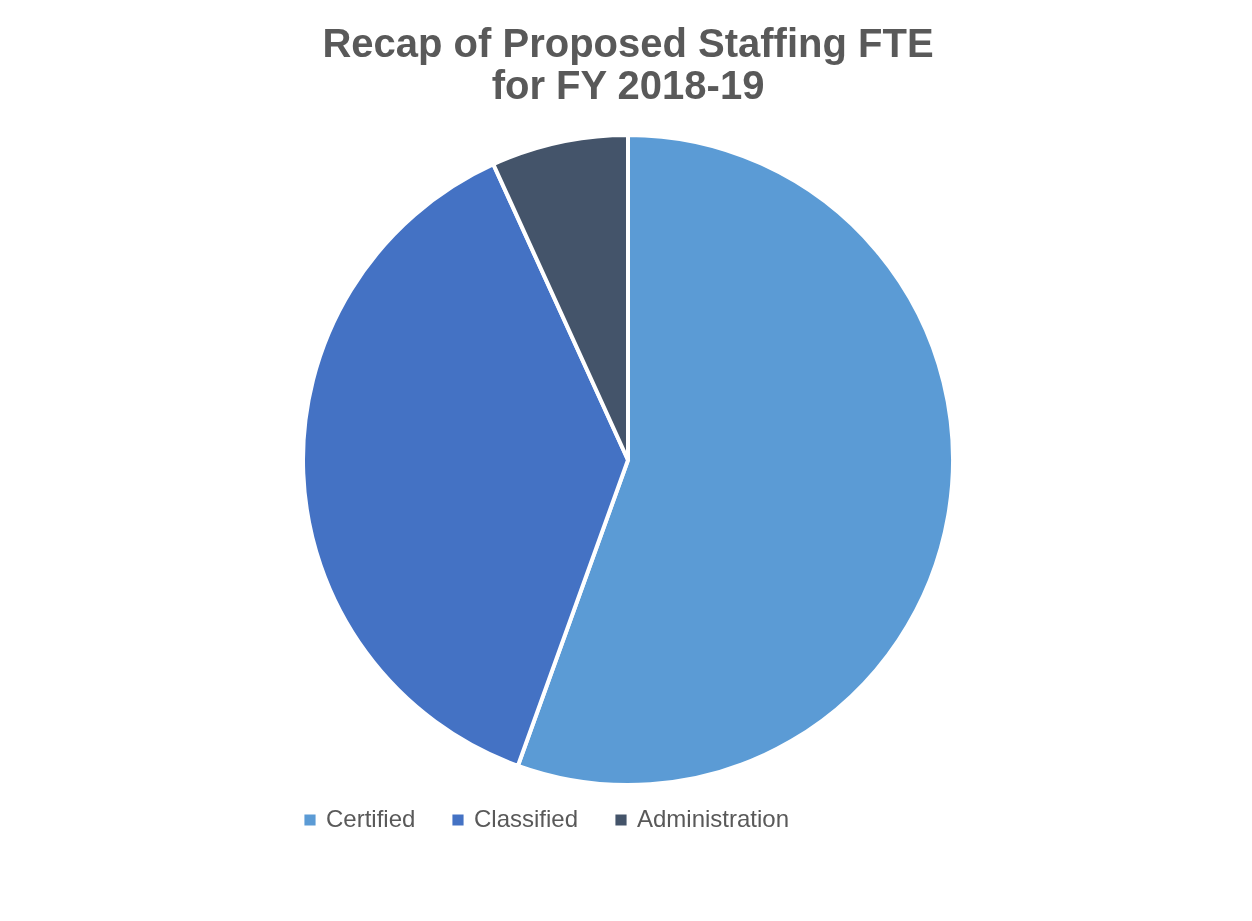 The image size is (1252, 921). I want to click on legend-label: Administration, so click(713, 818).